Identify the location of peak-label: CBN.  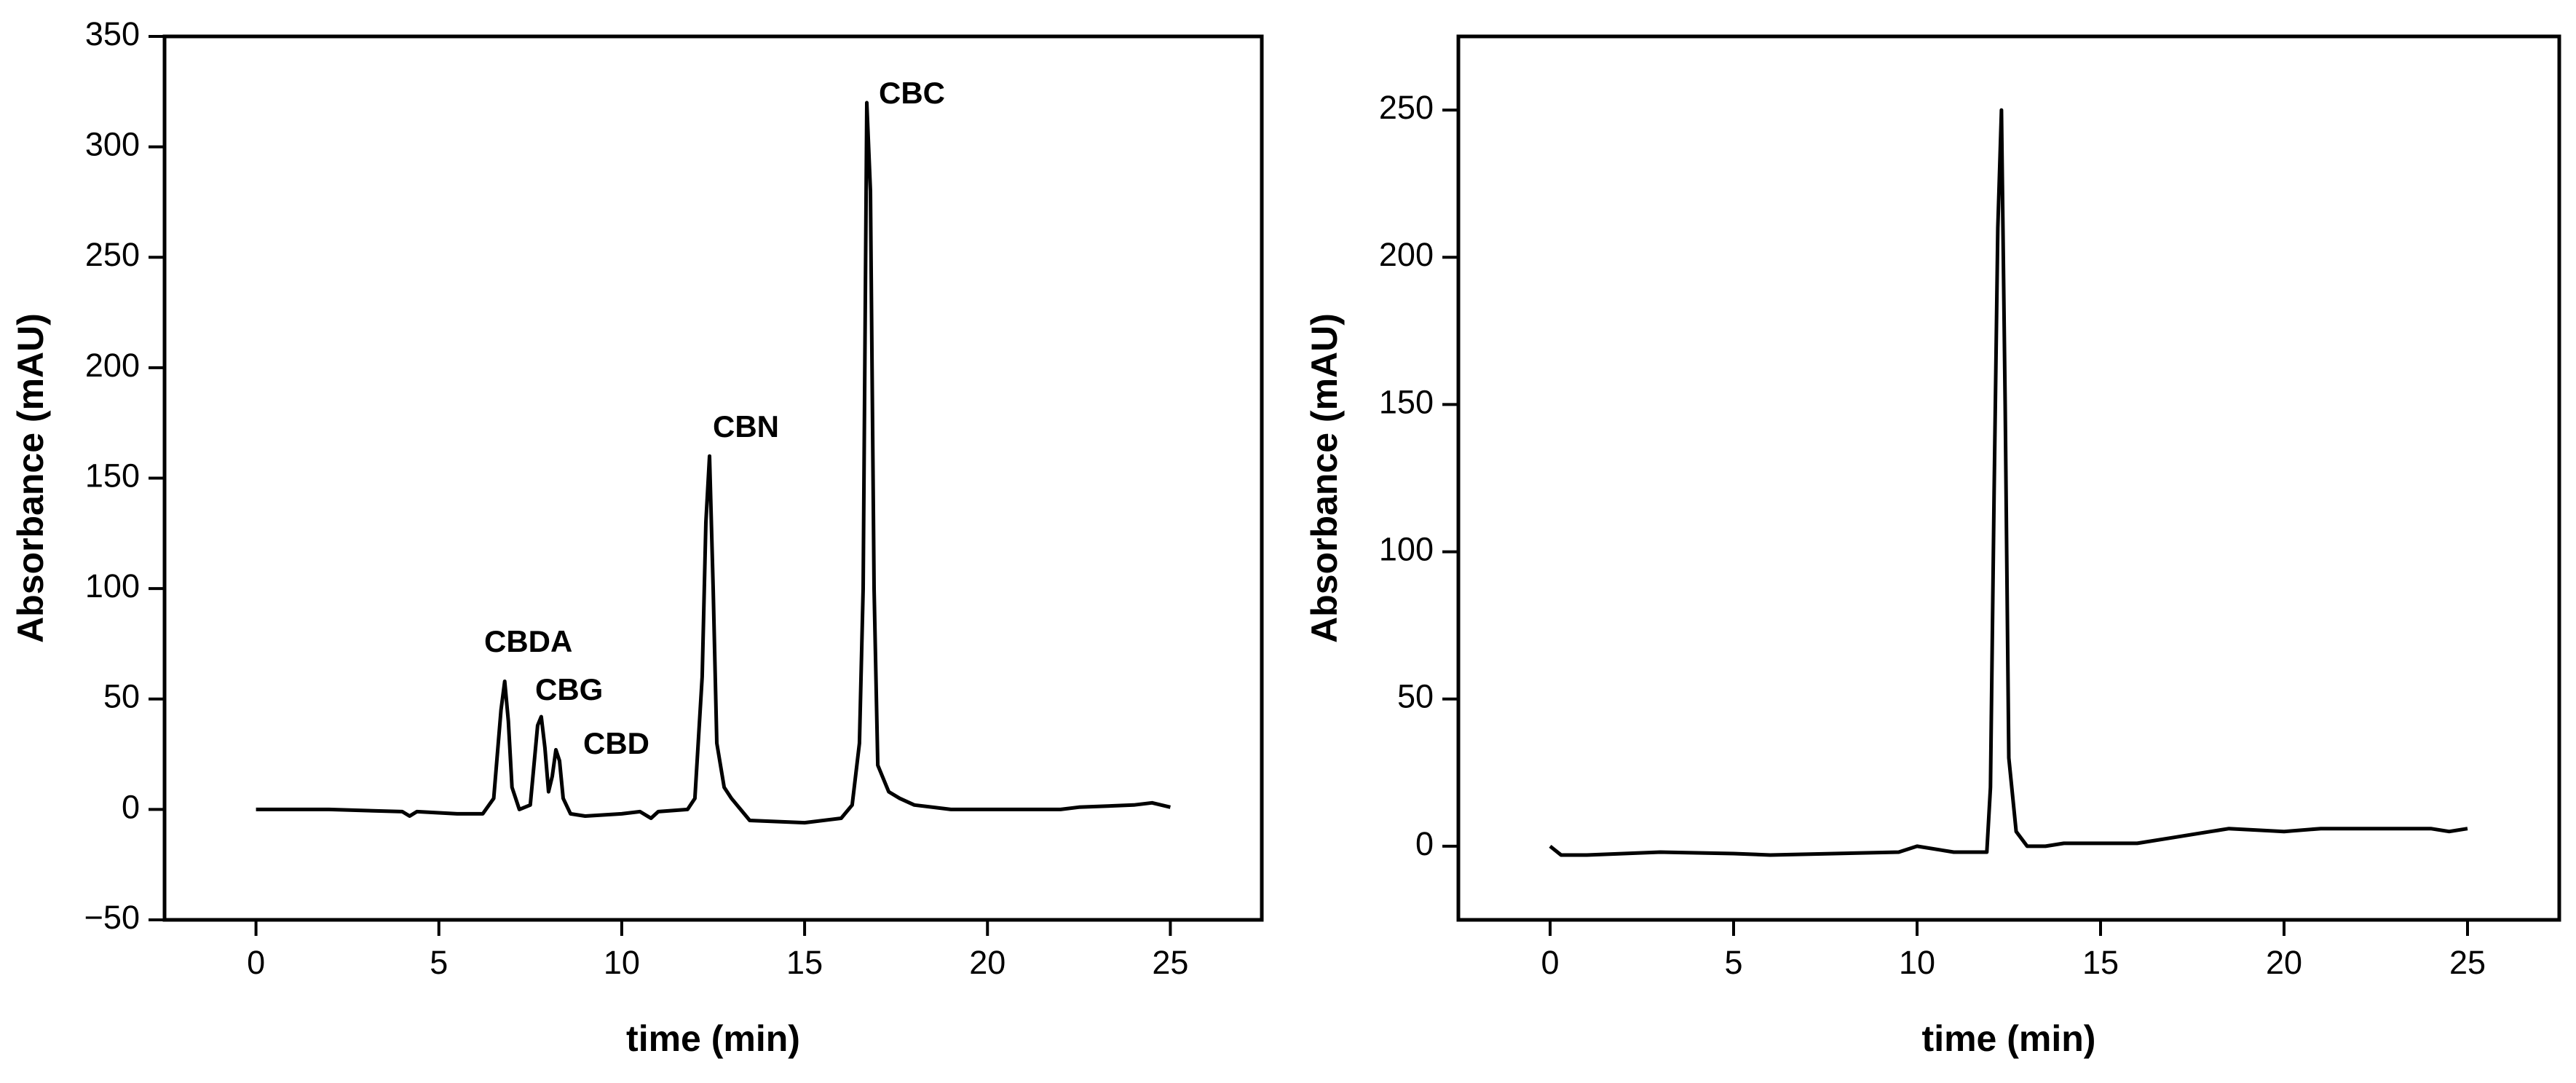
(746, 426).